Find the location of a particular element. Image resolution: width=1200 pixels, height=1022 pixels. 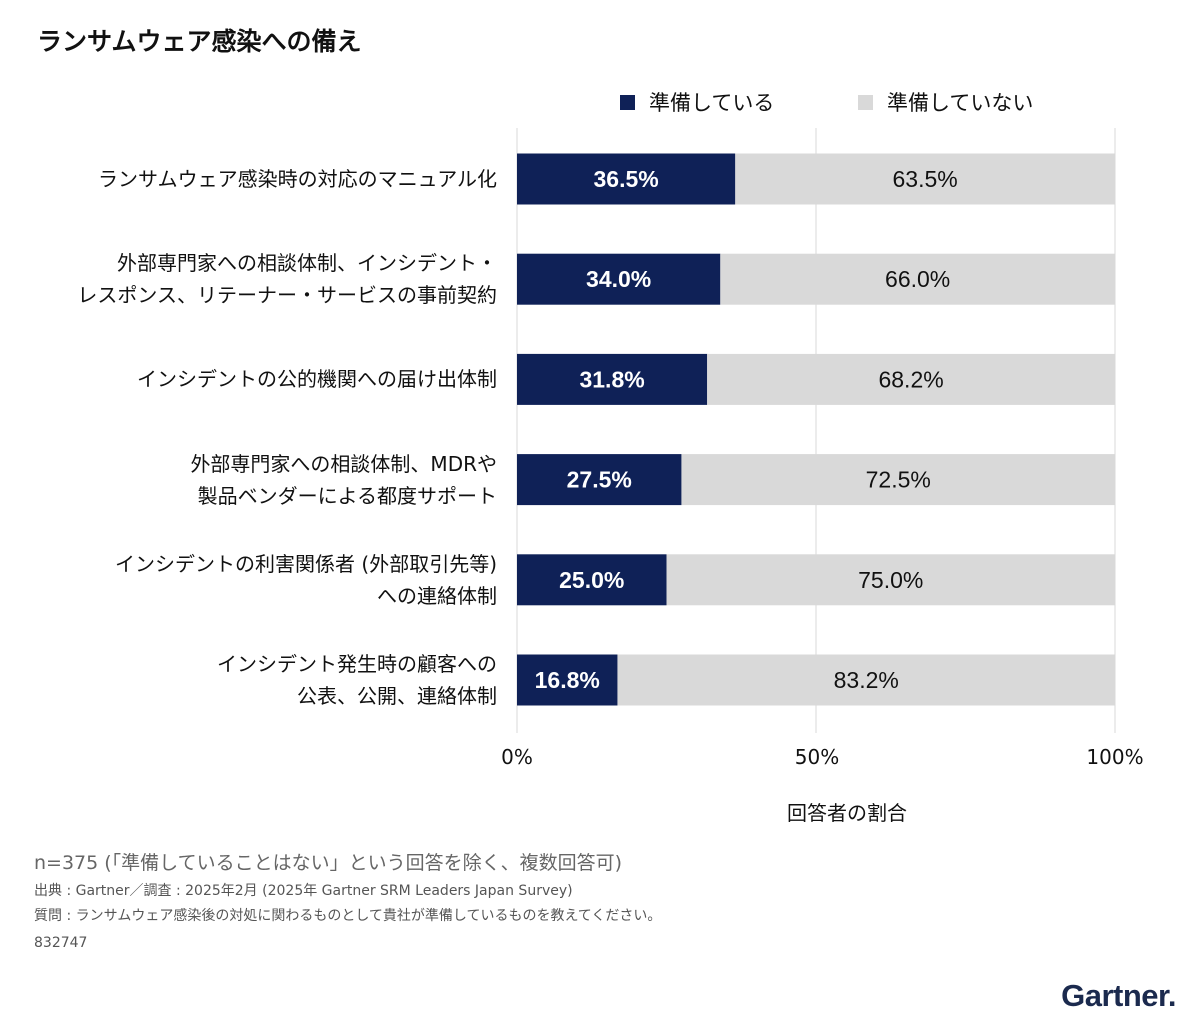

category-label: 外部専門家への相談体制、インシデント・レスポンス、リテーナー・サービスの事前契約 is located at coordinates (257, 279).